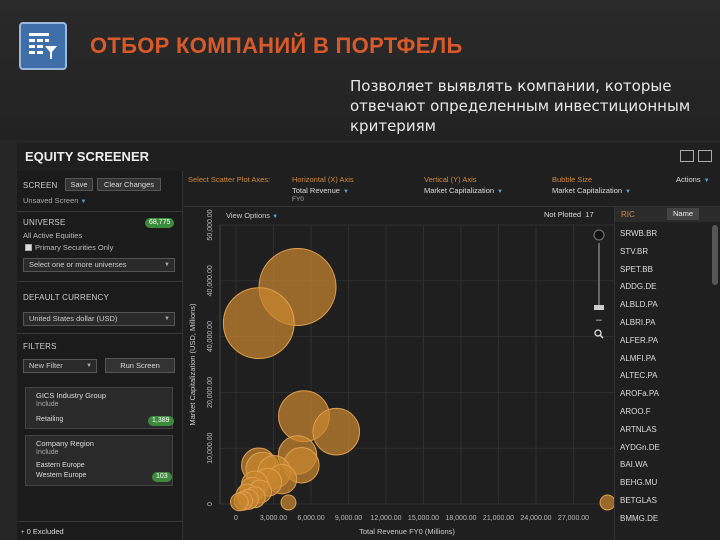 This screenshot has height=540, width=720. What do you see at coordinates (71, 395) in the screenshot?
I see `filter-title: GICS Industry Group` at bounding box center [71, 395].